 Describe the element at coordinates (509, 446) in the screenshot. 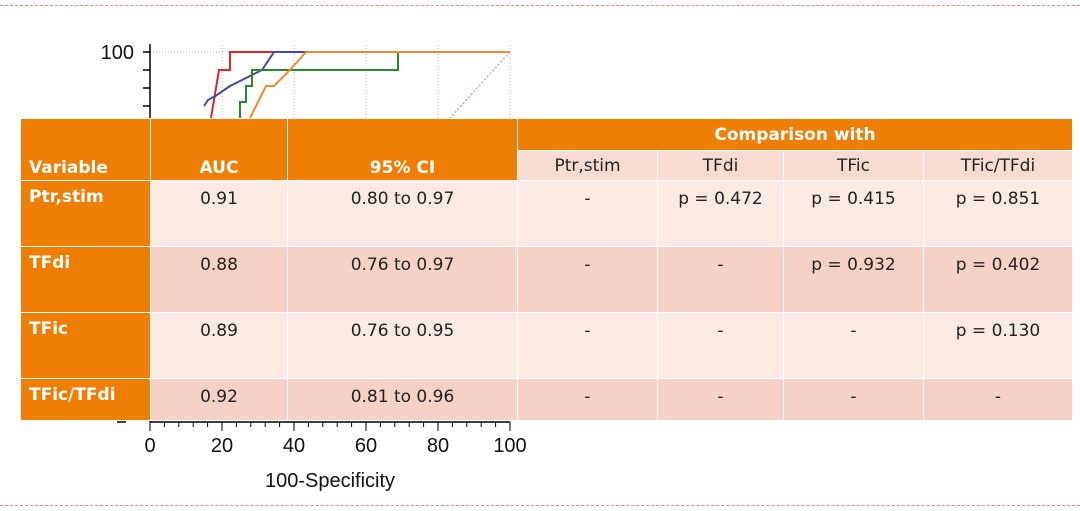

I see `x-tick-label-100: 100` at that location.